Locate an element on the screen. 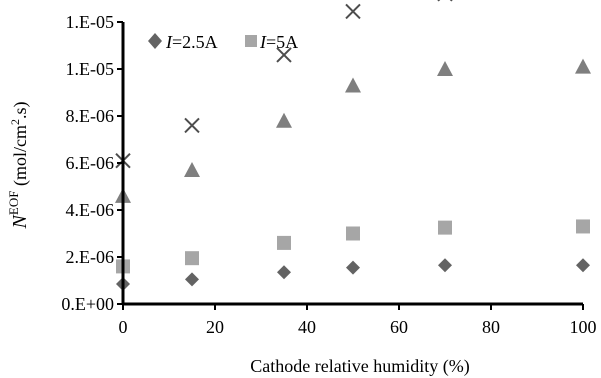  x-tick-label: 0 is located at coordinates (123, 327).